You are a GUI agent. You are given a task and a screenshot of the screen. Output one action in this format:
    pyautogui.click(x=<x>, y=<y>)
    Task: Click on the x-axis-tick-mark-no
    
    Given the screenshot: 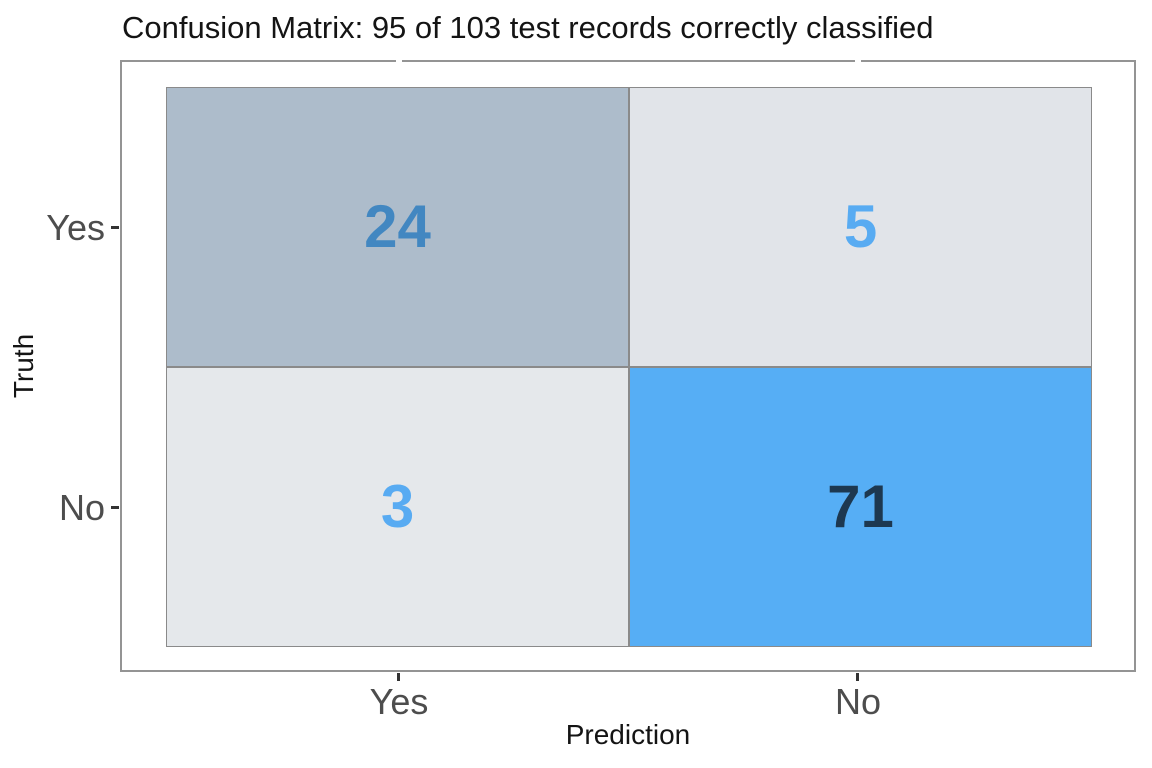 What is the action you would take?
    pyautogui.click(x=857, y=677)
    